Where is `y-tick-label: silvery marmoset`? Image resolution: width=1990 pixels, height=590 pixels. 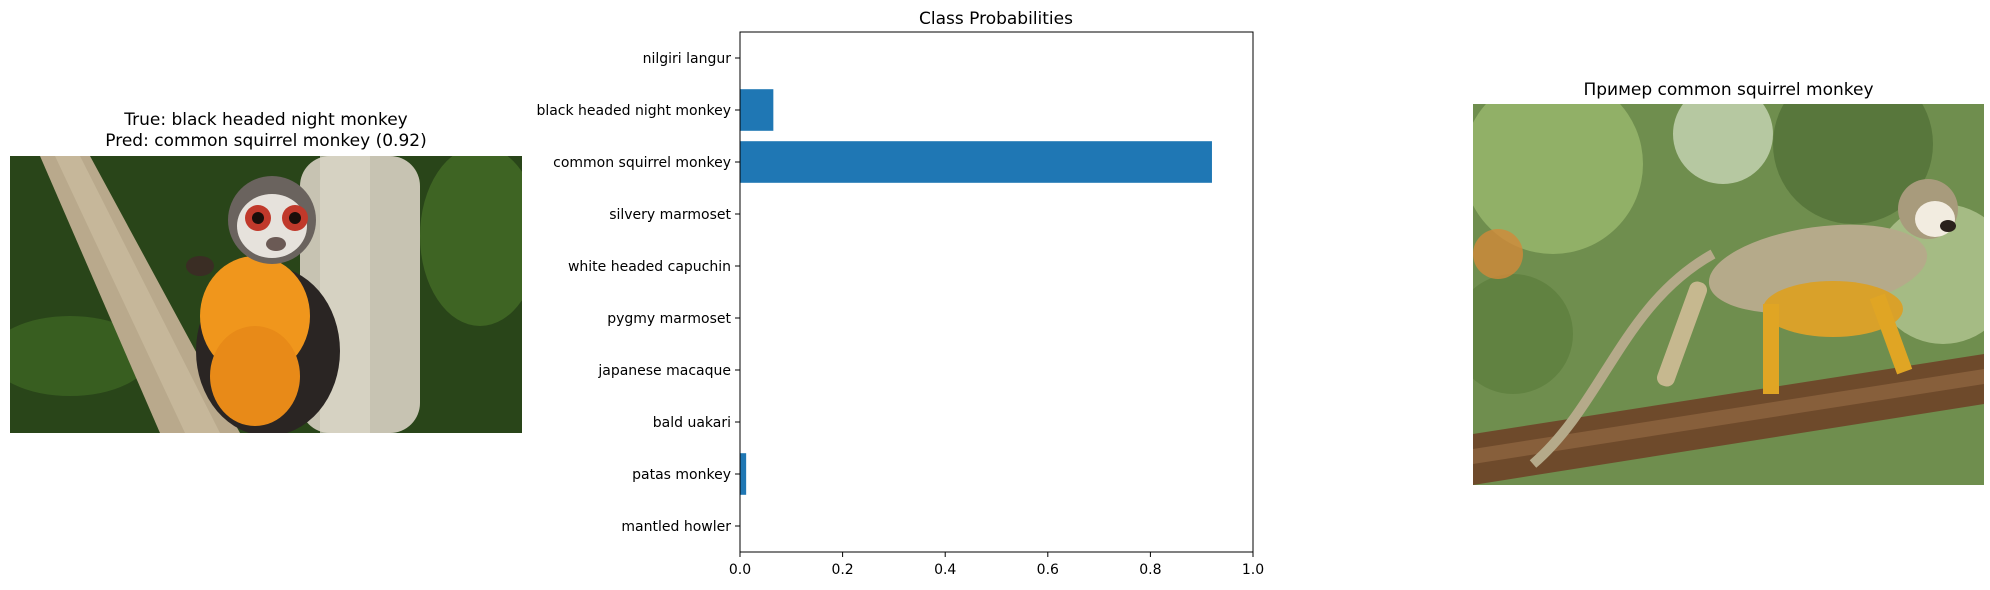
y-tick-label: silvery marmoset is located at coordinates (670, 215).